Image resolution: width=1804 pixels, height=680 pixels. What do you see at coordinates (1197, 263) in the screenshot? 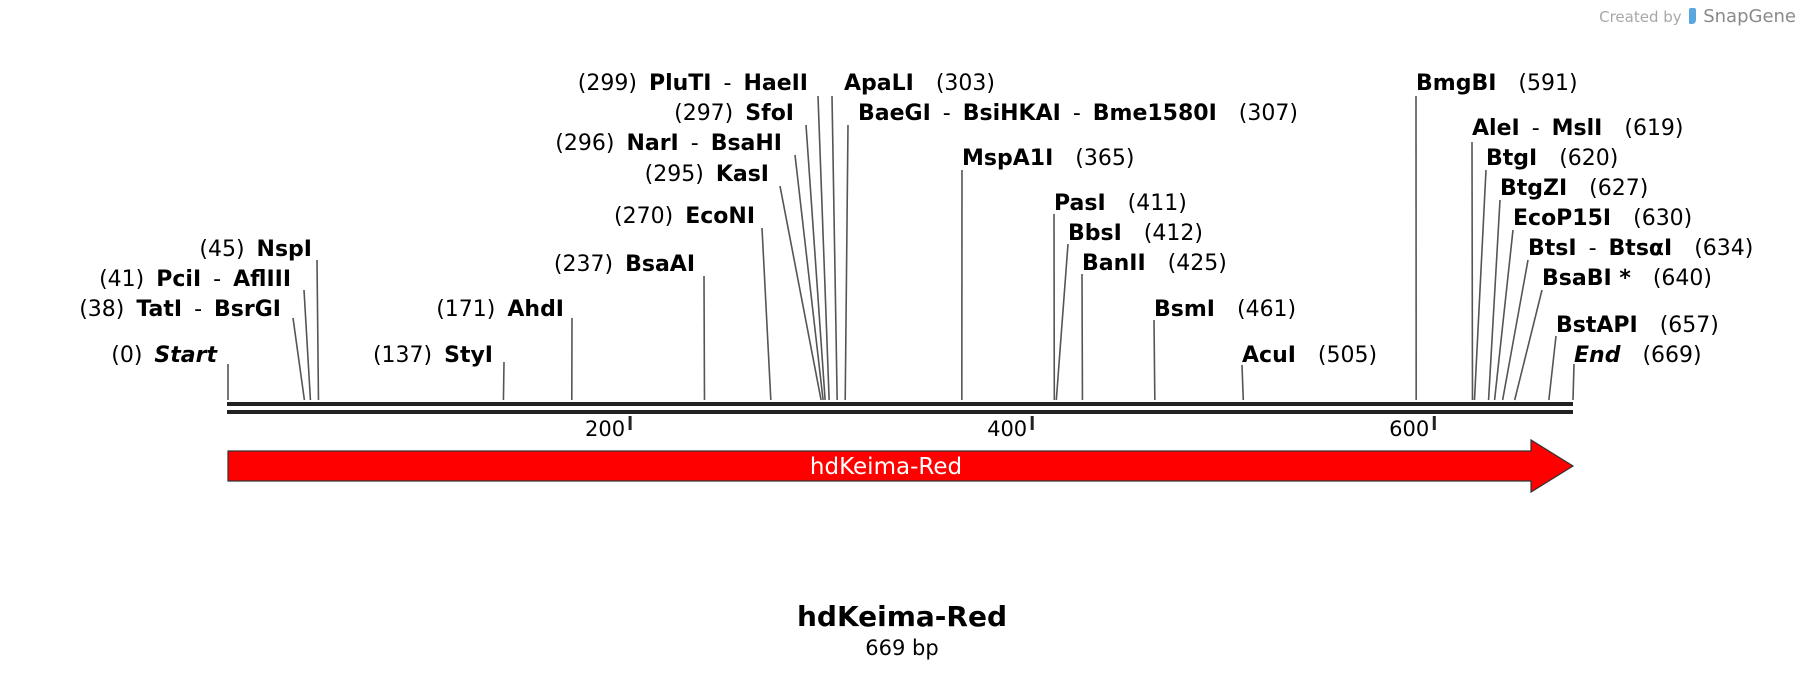
I see `site-position: (425)` at bounding box center [1197, 263].